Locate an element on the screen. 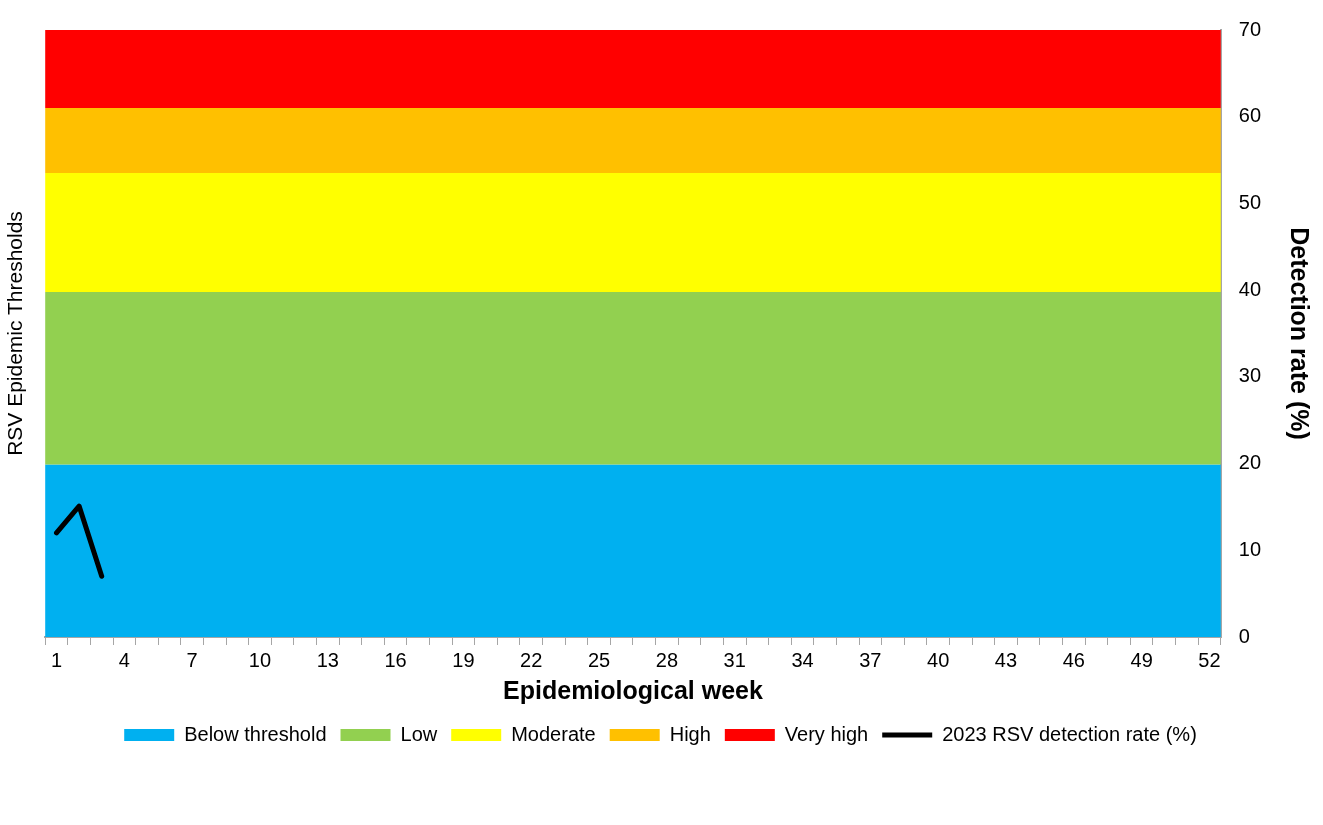  x-tick-label: 52 is located at coordinates (1209, 659).